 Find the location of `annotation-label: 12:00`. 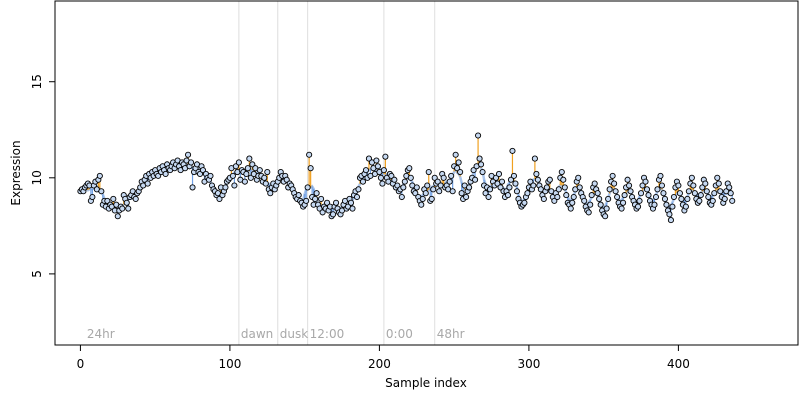

annotation-label: 12:00 is located at coordinates (327, 334).